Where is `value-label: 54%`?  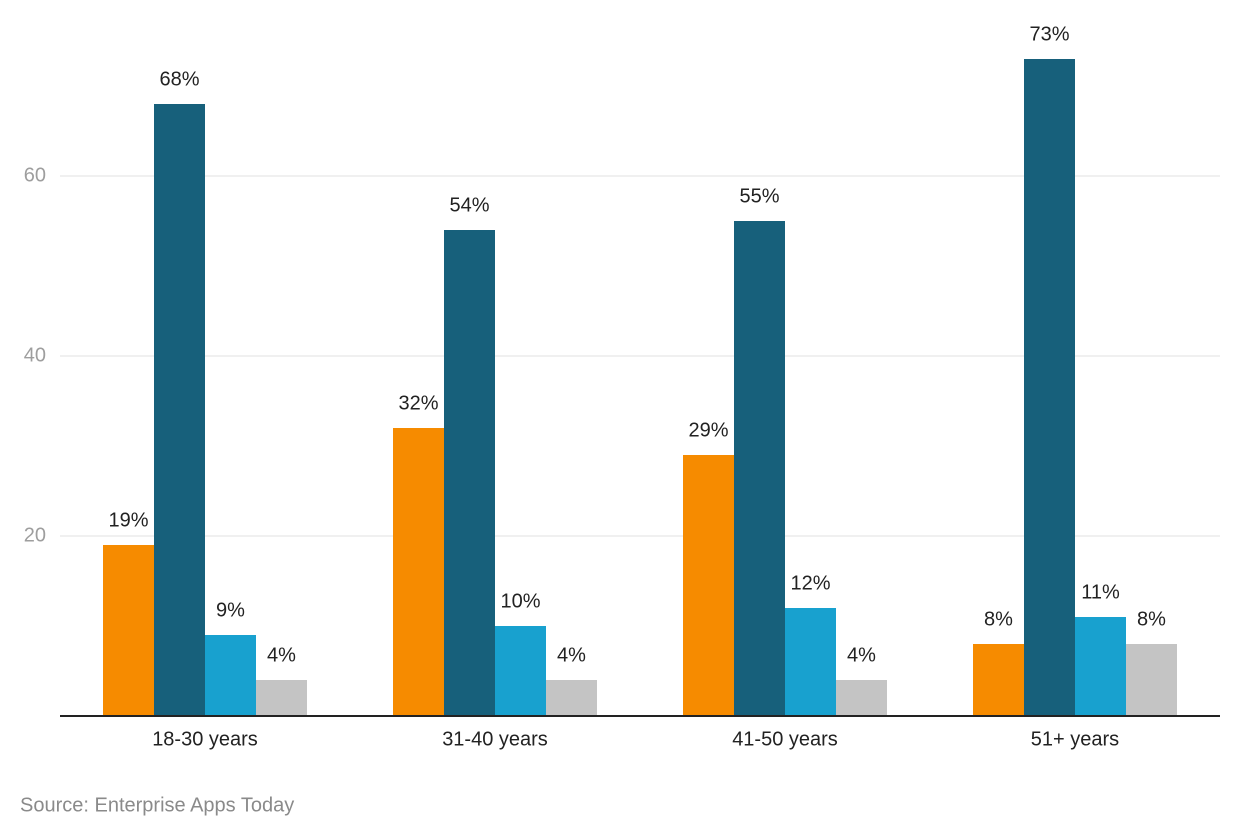 value-label: 54% is located at coordinates (469, 205).